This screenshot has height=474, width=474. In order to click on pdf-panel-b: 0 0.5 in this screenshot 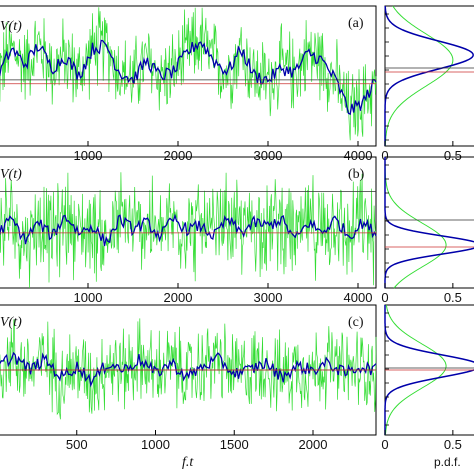, I will do `click(427, 230)`.